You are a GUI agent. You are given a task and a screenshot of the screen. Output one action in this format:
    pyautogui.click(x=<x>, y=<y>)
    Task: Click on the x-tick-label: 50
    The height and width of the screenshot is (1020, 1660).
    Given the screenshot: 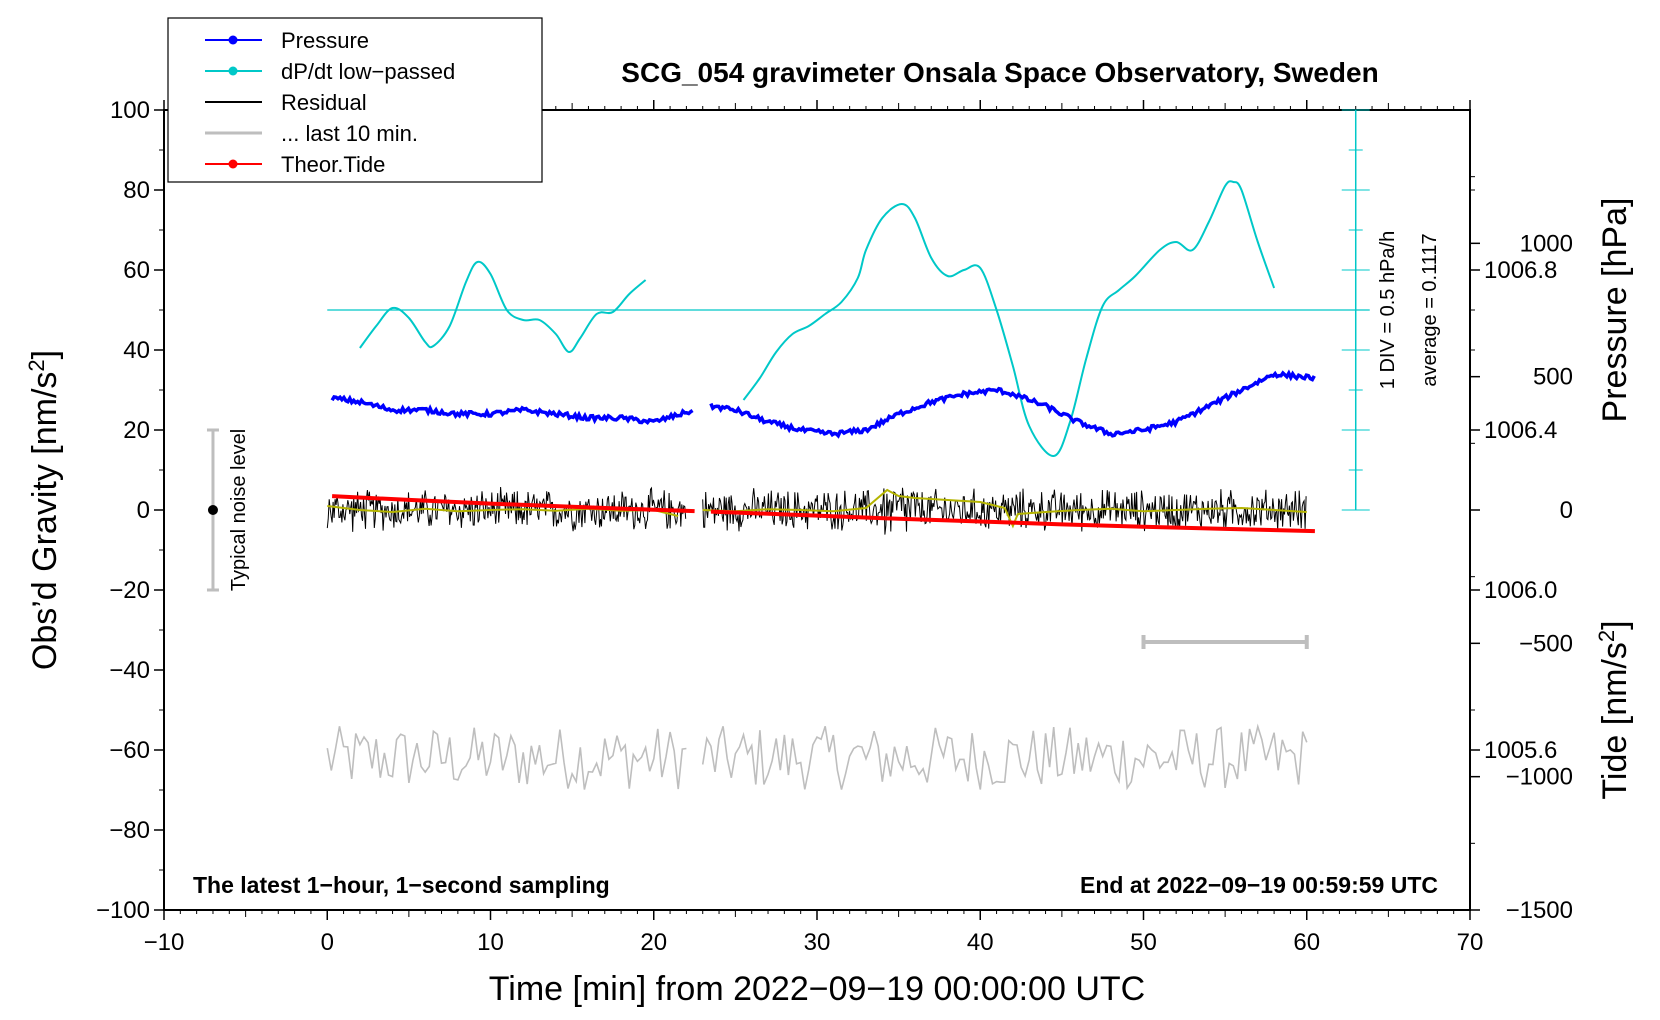 What is the action you would take?
    pyautogui.click(x=1143, y=942)
    